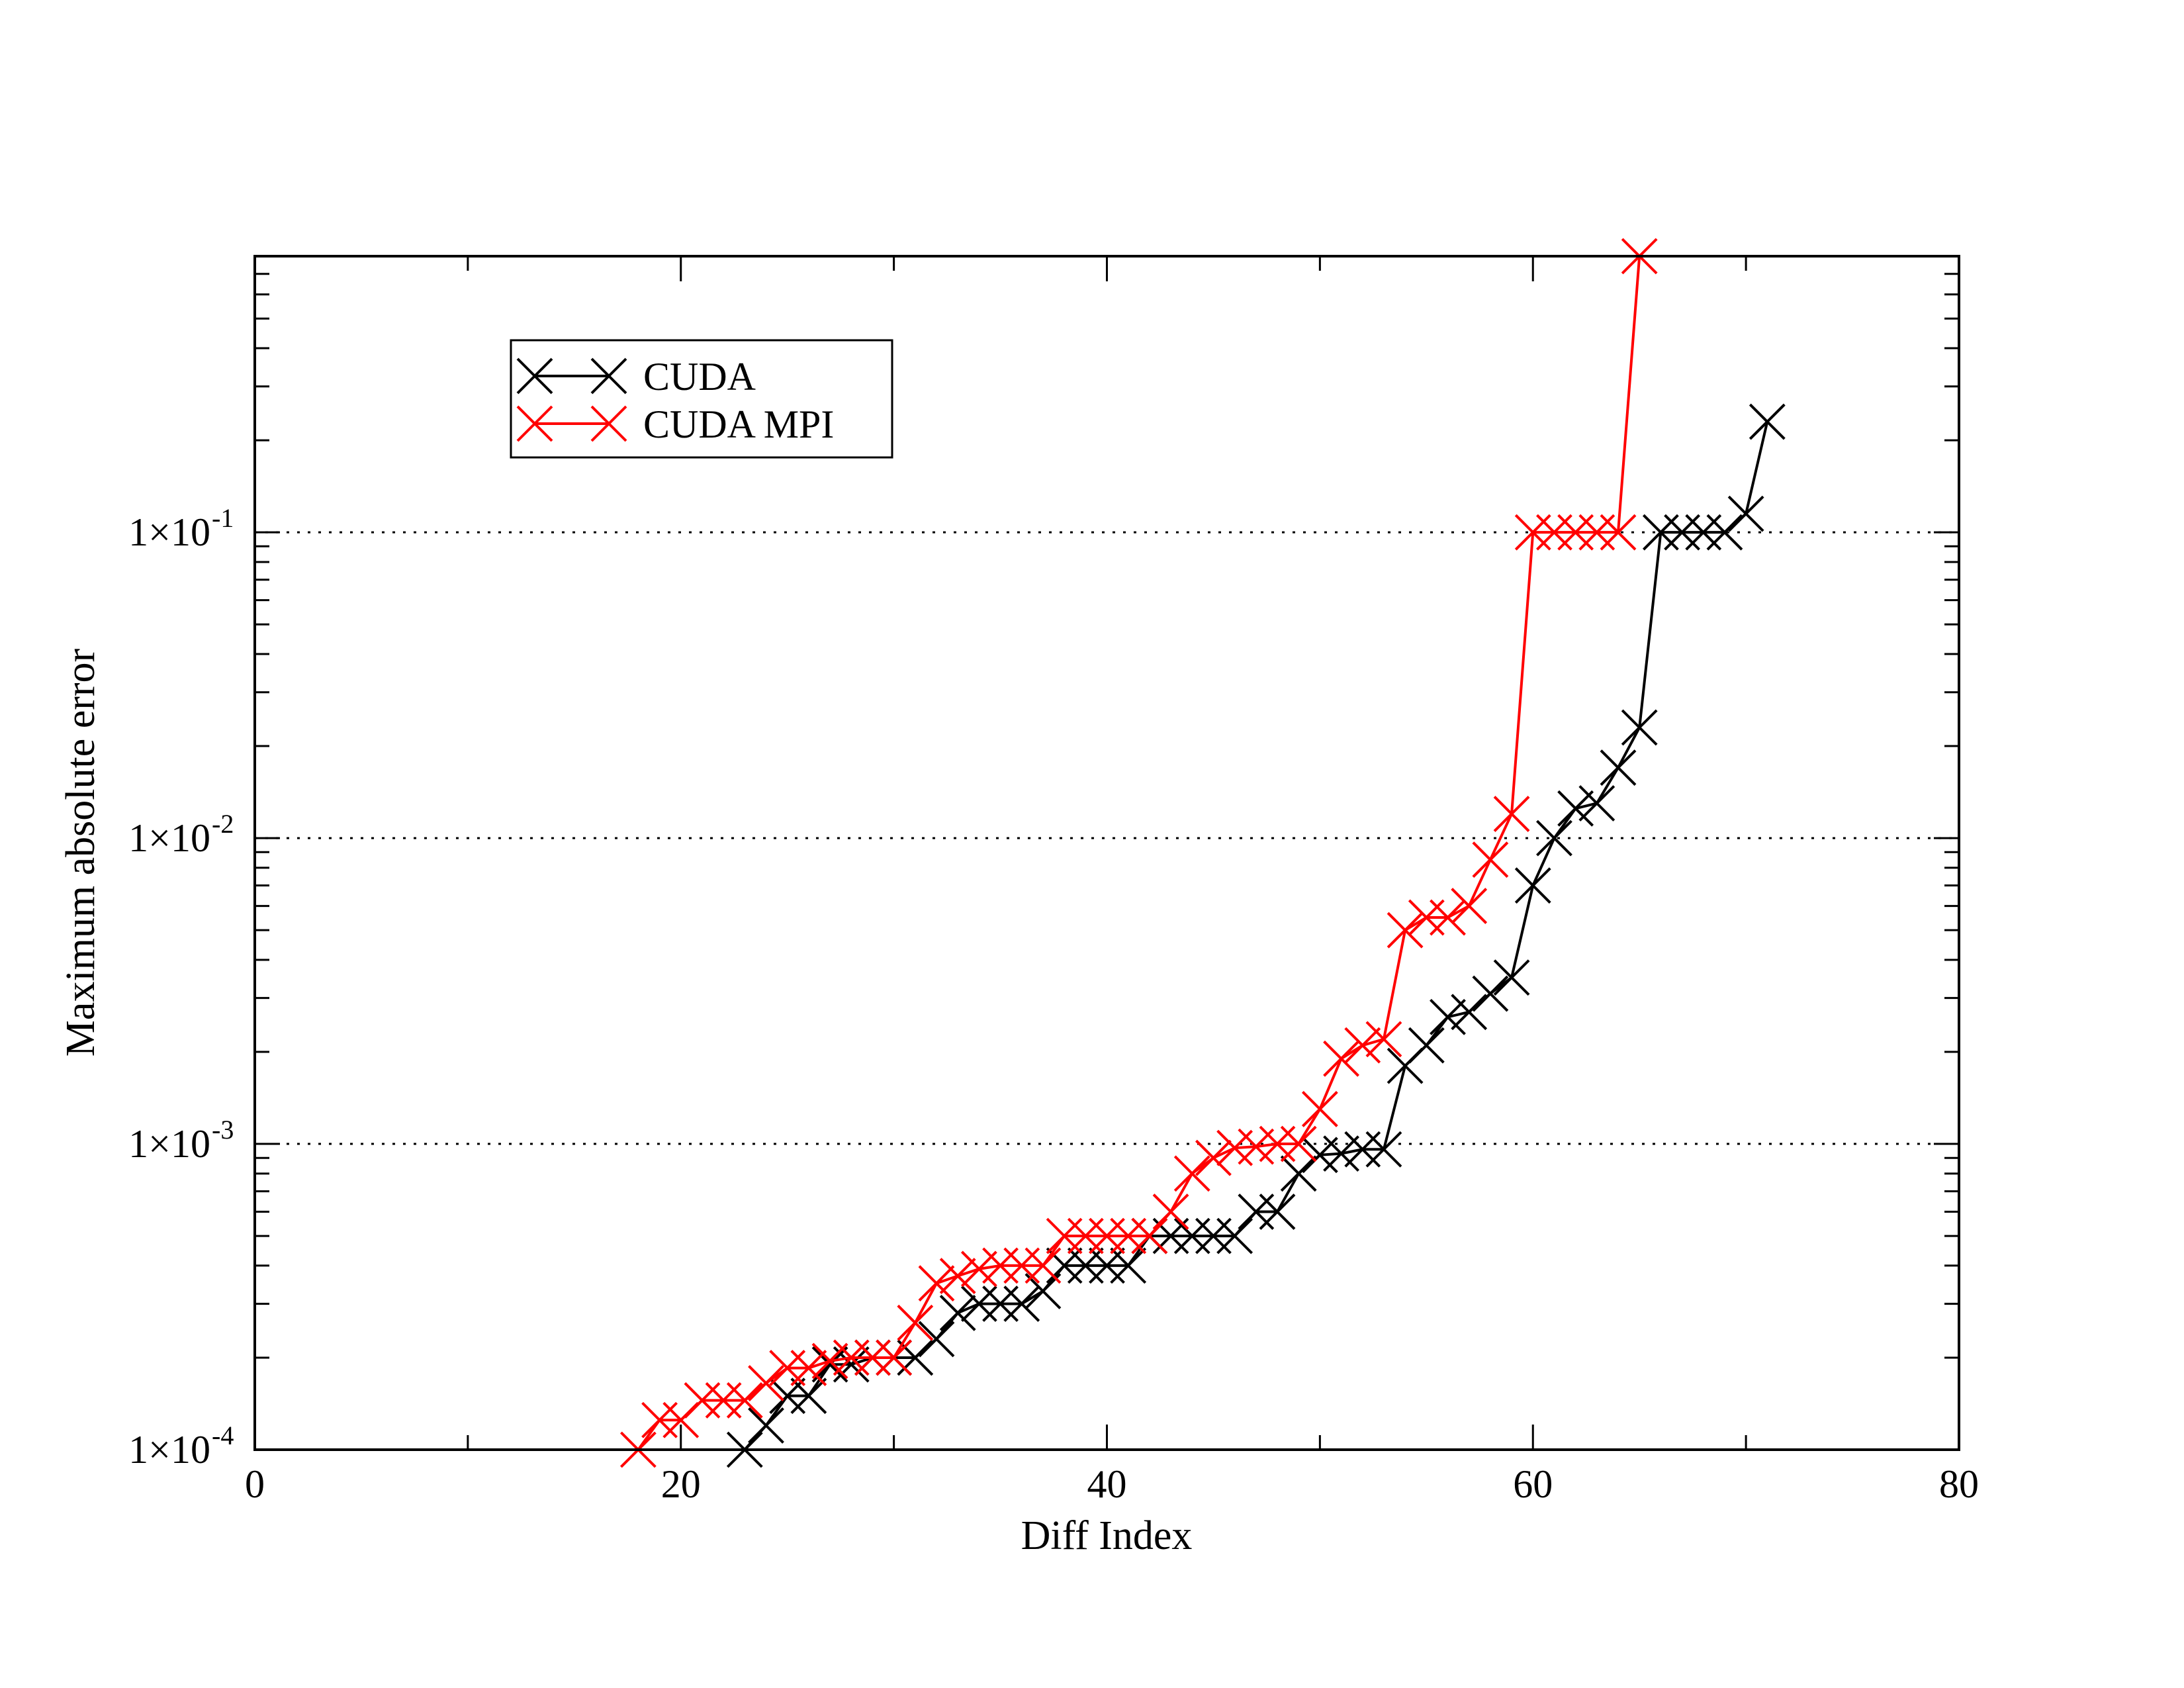  Describe the element at coordinates (1533, 1484) in the screenshot. I see `x-tick-label: 60` at that location.